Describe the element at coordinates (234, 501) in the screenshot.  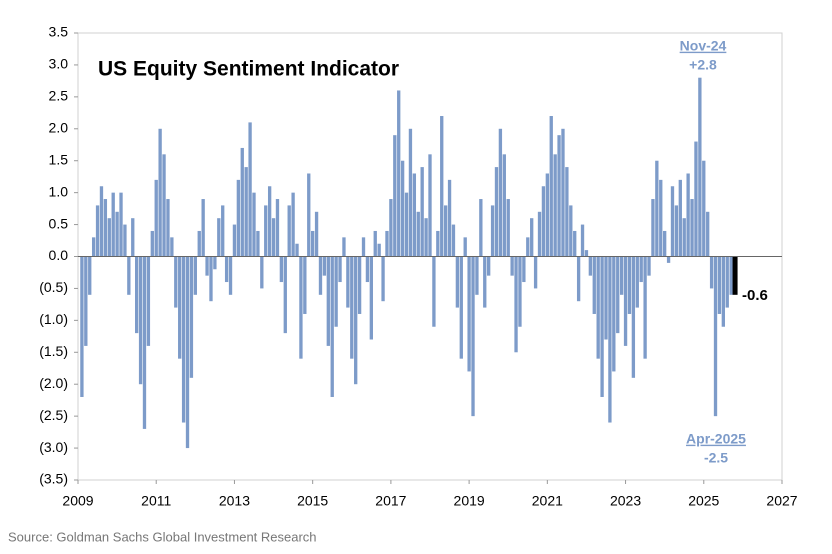
I see `x-tick-label: 2013` at that location.